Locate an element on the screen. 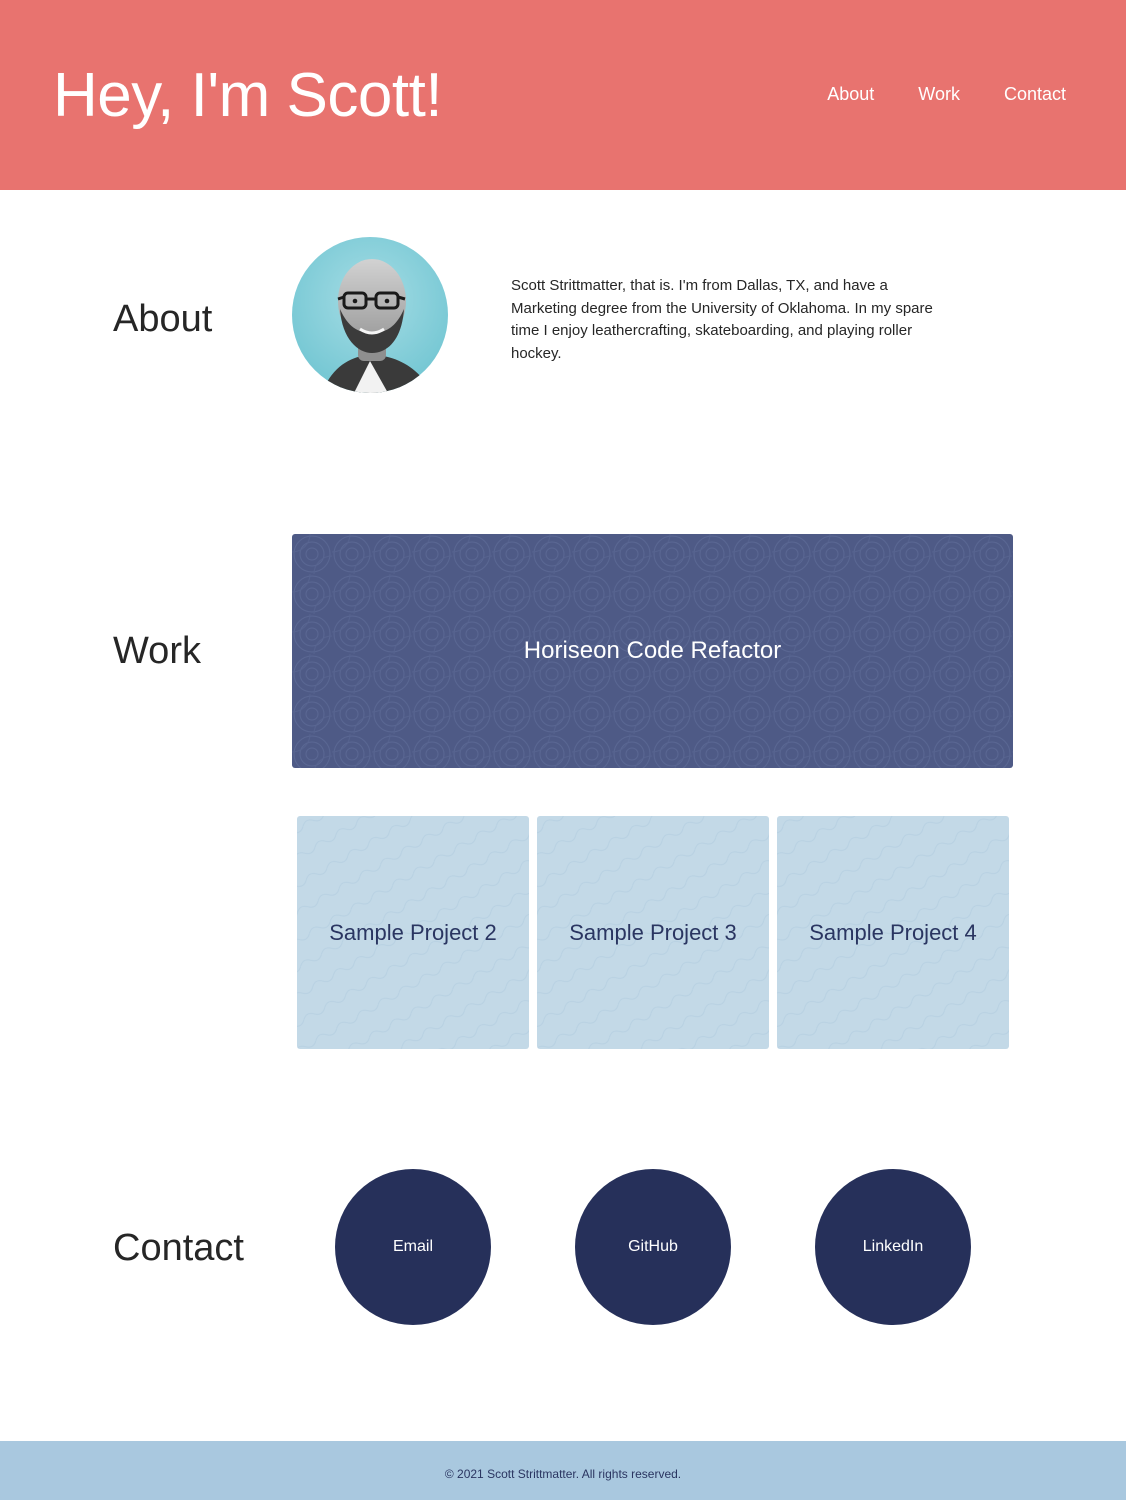 The width and height of the screenshot is (1126, 1500). featured-project-card: Horiseon Code Refactor is located at coordinates (652, 651).